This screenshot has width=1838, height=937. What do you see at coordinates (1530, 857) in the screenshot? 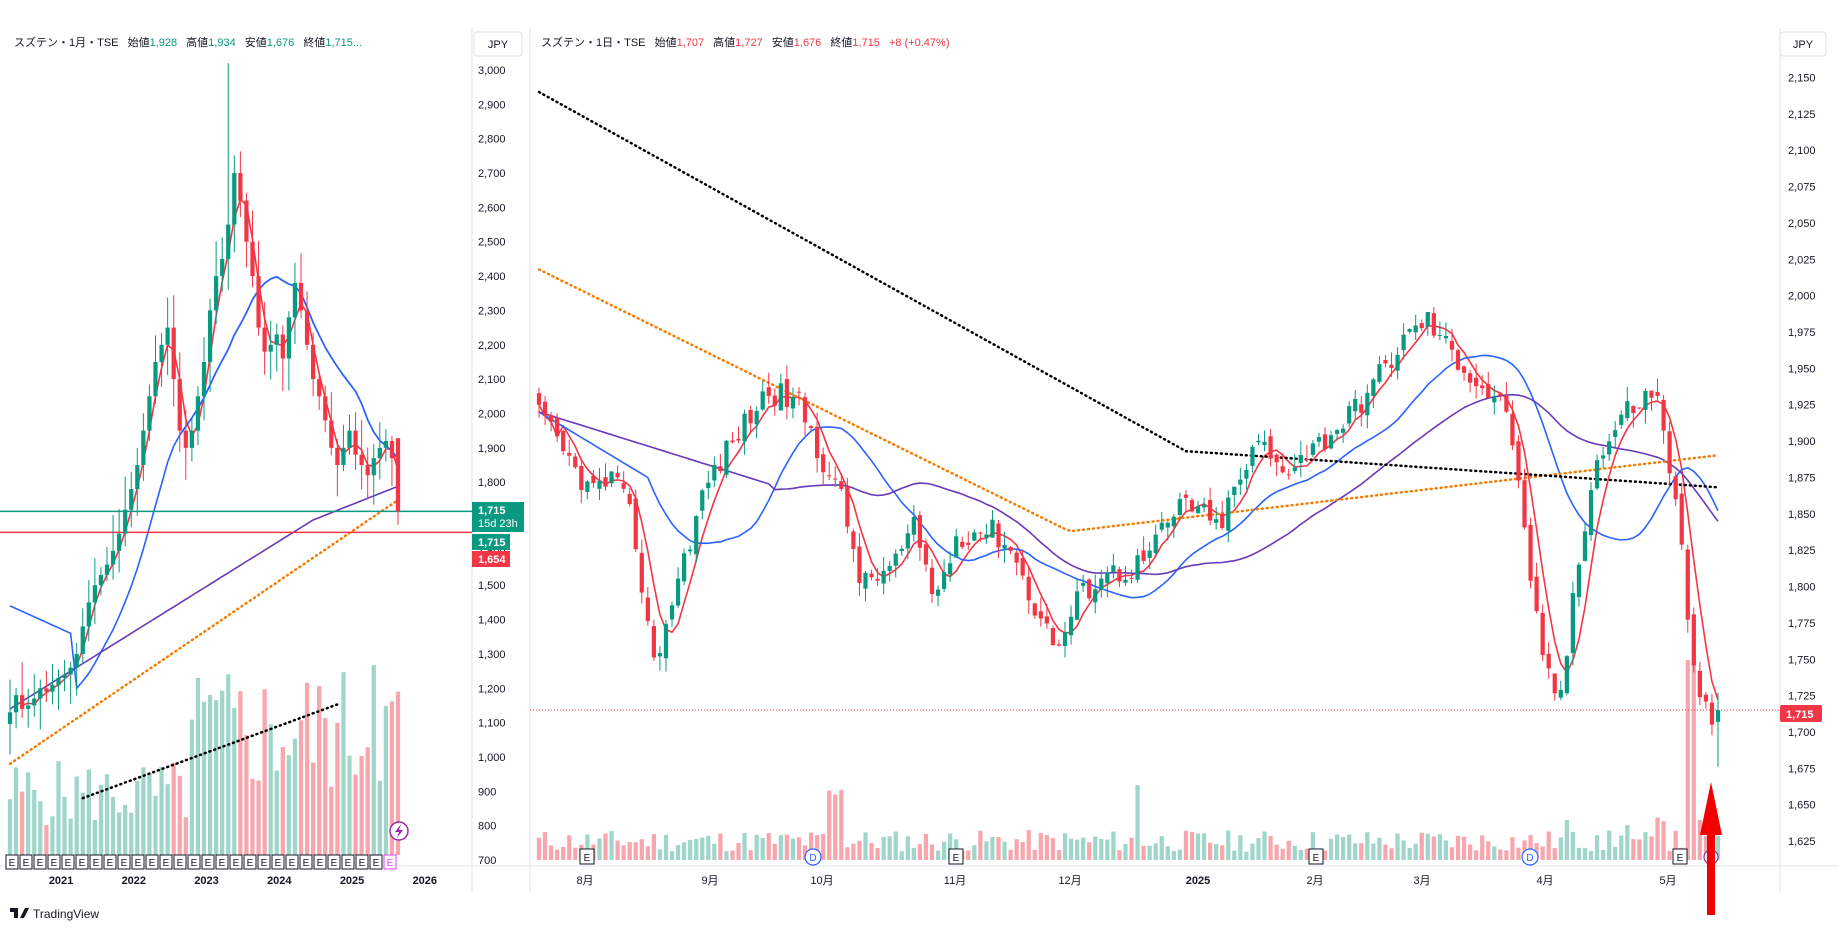
I see `dividend-marker` at bounding box center [1530, 857].